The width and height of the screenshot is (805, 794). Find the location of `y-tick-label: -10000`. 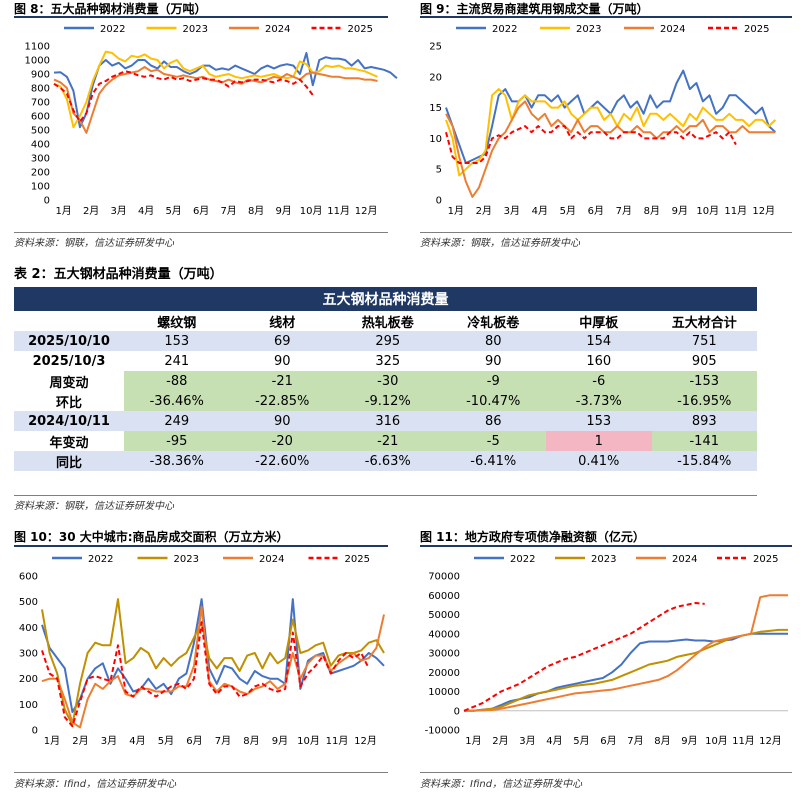

y-tick-label: -10000 is located at coordinates (442, 731).